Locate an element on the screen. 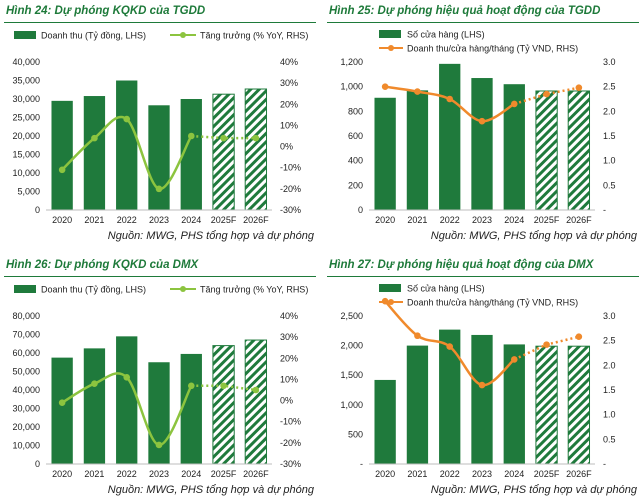  left-axis-tick: 0 is located at coordinates (37, 210).